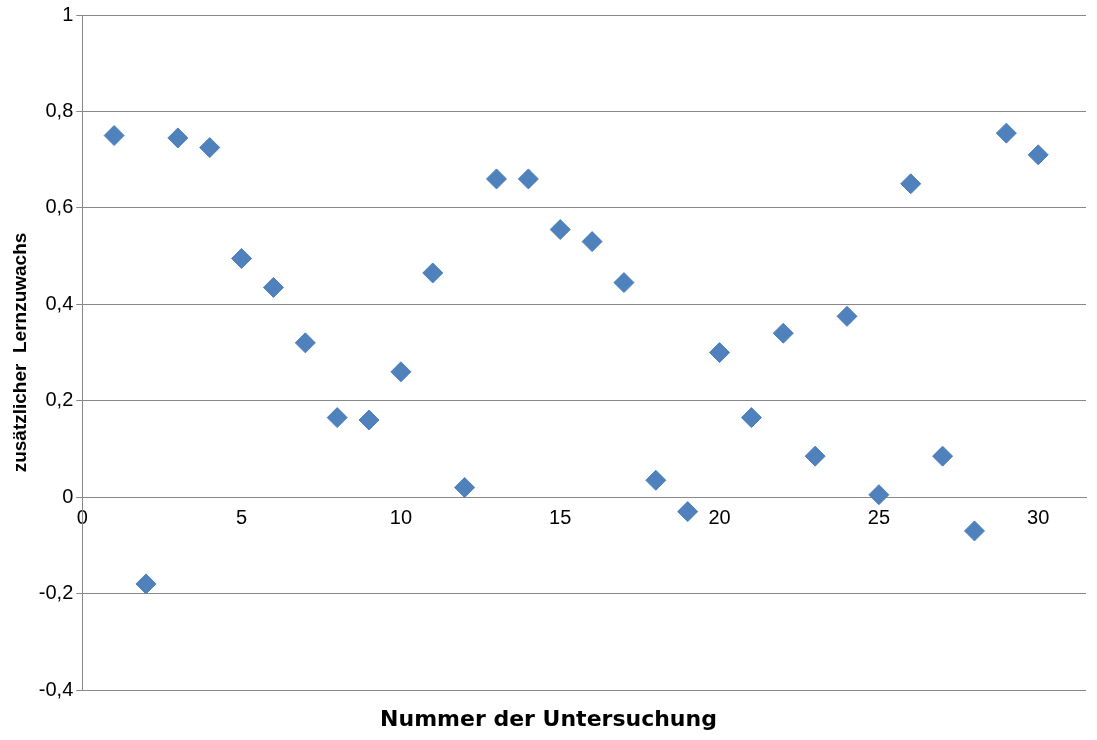  What do you see at coordinates (1038, 516) in the screenshot?
I see `x-tick-label: 30` at bounding box center [1038, 516].